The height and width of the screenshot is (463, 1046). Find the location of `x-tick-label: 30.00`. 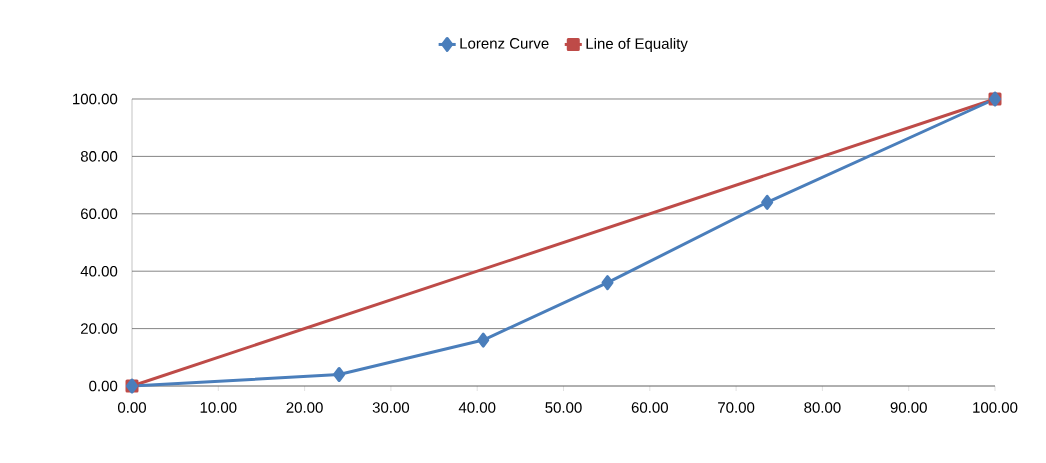

x-tick-label: 30.00 is located at coordinates (391, 407).